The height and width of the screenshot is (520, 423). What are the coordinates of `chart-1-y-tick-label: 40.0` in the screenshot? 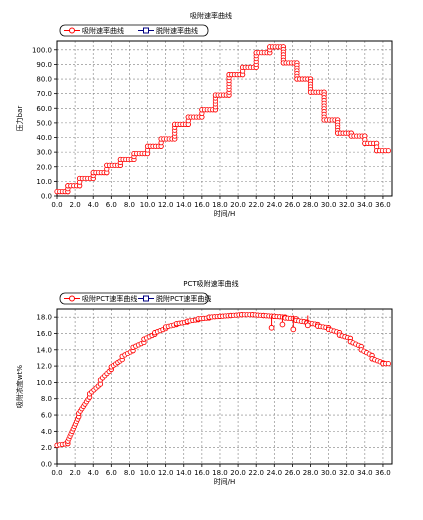 It's located at (44, 138).